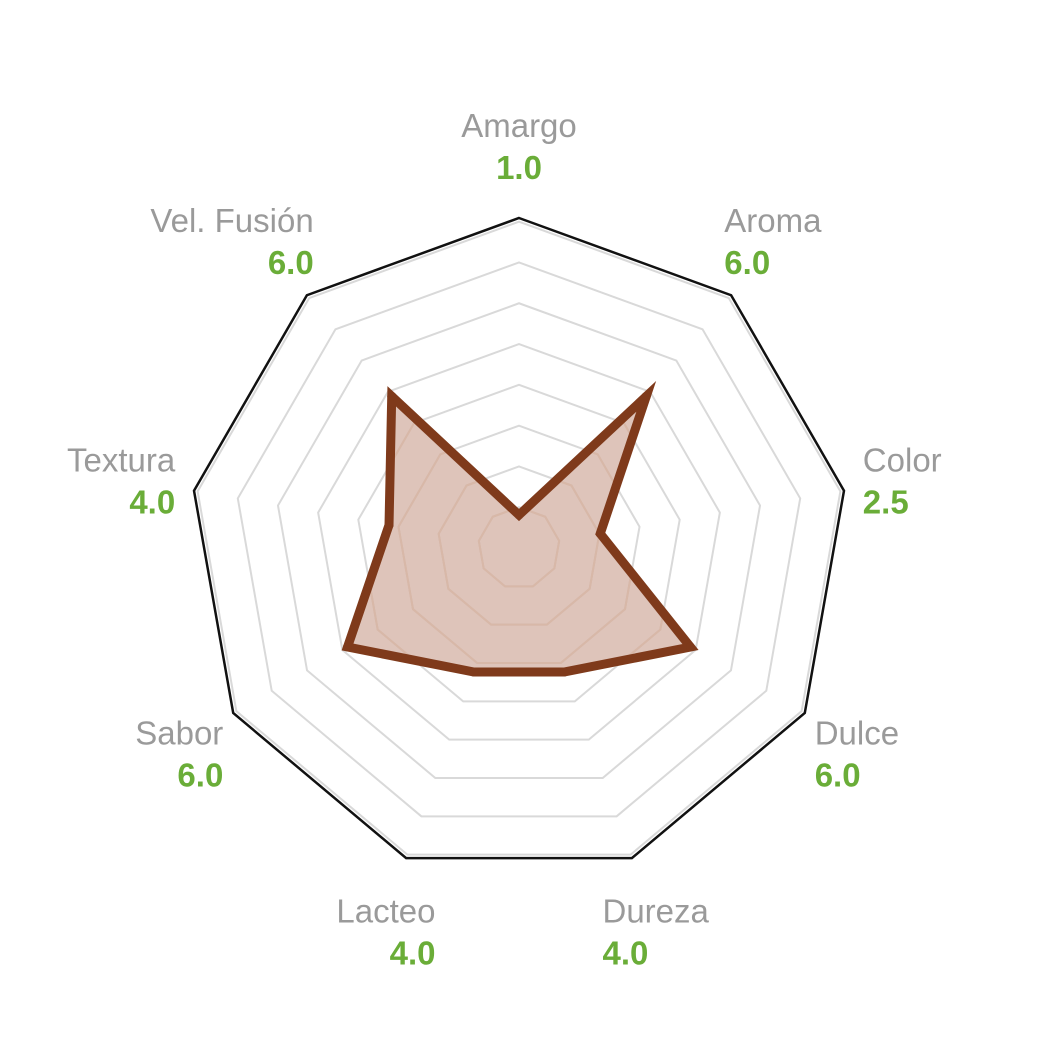 The width and height of the screenshot is (1042, 1042). What do you see at coordinates (200, 775) in the screenshot?
I see `value-label-sabor: 6.0` at bounding box center [200, 775].